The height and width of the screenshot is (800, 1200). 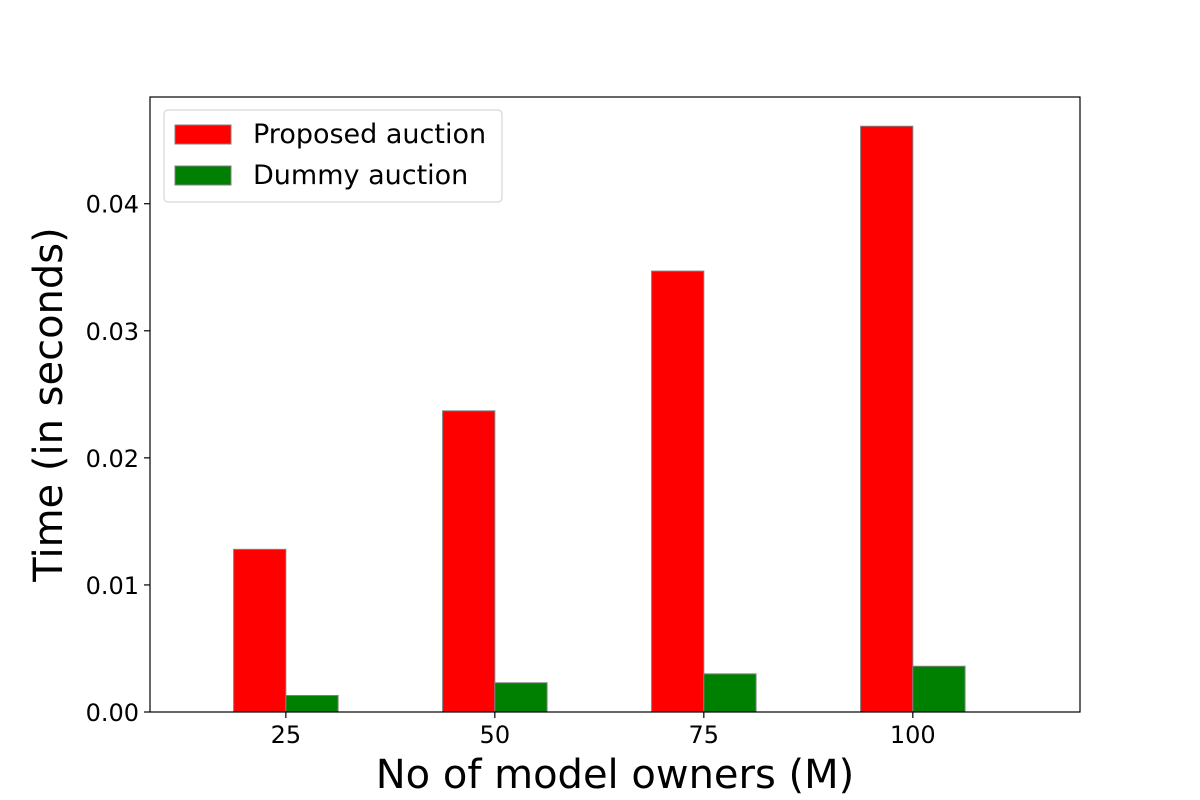 What do you see at coordinates (495, 735) in the screenshot?
I see `x-tick-label: 50` at bounding box center [495, 735].